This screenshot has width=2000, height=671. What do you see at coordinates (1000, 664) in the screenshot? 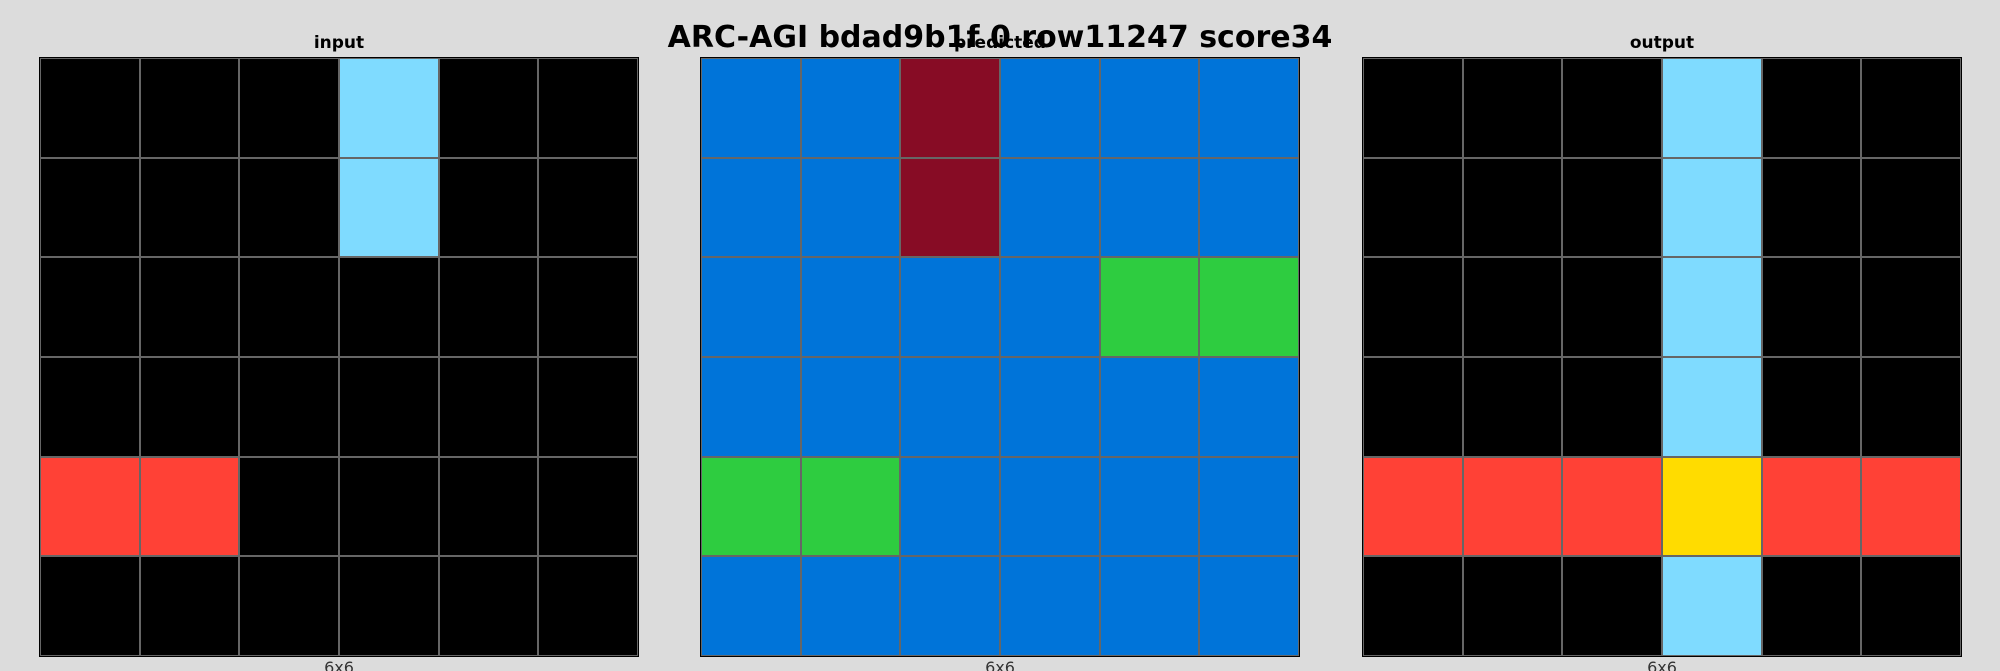
I see `predicted-grid-dims: 6x6` at bounding box center [1000, 664].